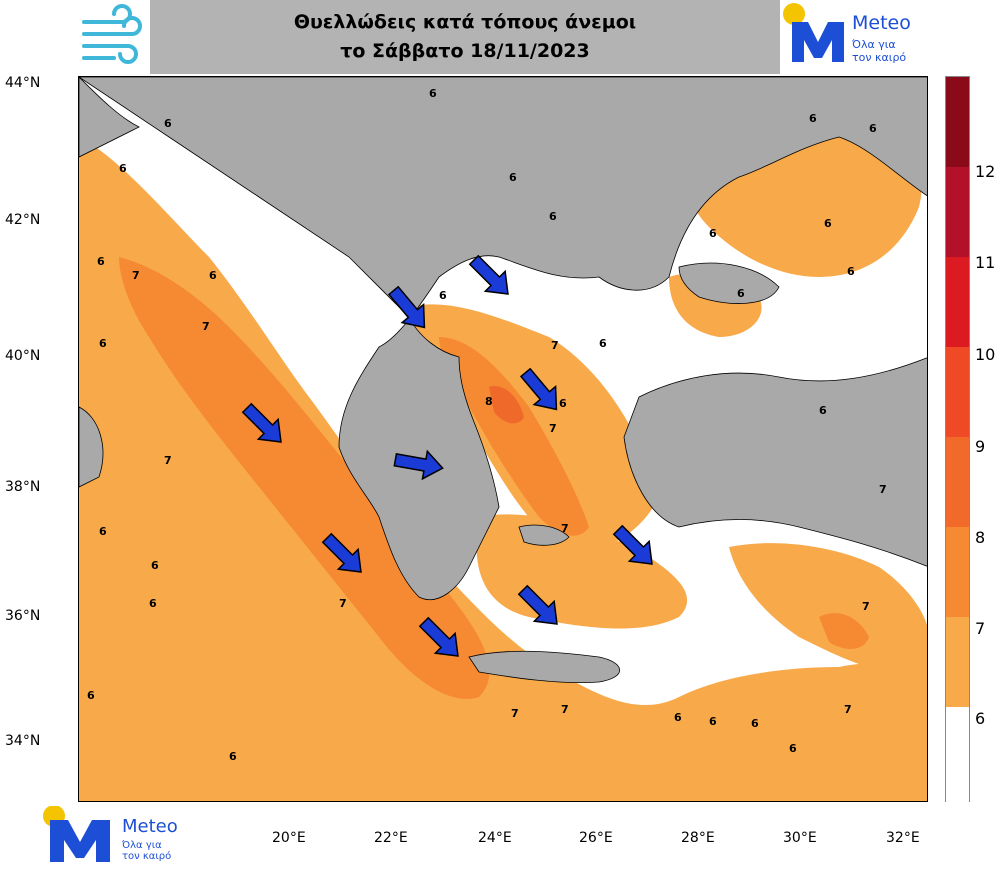 The height and width of the screenshot is (870, 1008). Describe the element at coordinates (980, 446) in the screenshot. I see `legend-label: 9` at that location.